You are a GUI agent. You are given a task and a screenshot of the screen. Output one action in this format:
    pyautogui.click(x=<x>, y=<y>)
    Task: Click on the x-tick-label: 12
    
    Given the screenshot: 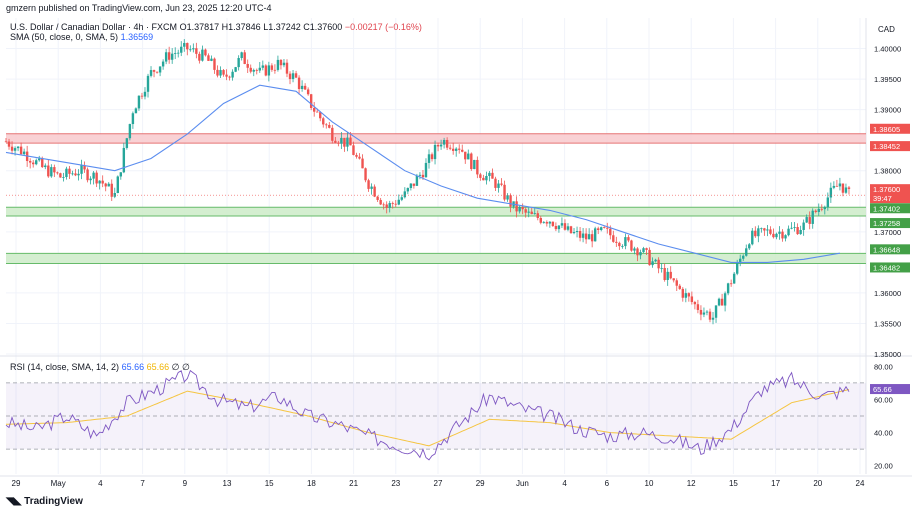 What is the action you would take?
    pyautogui.click(x=691, y=483)
    